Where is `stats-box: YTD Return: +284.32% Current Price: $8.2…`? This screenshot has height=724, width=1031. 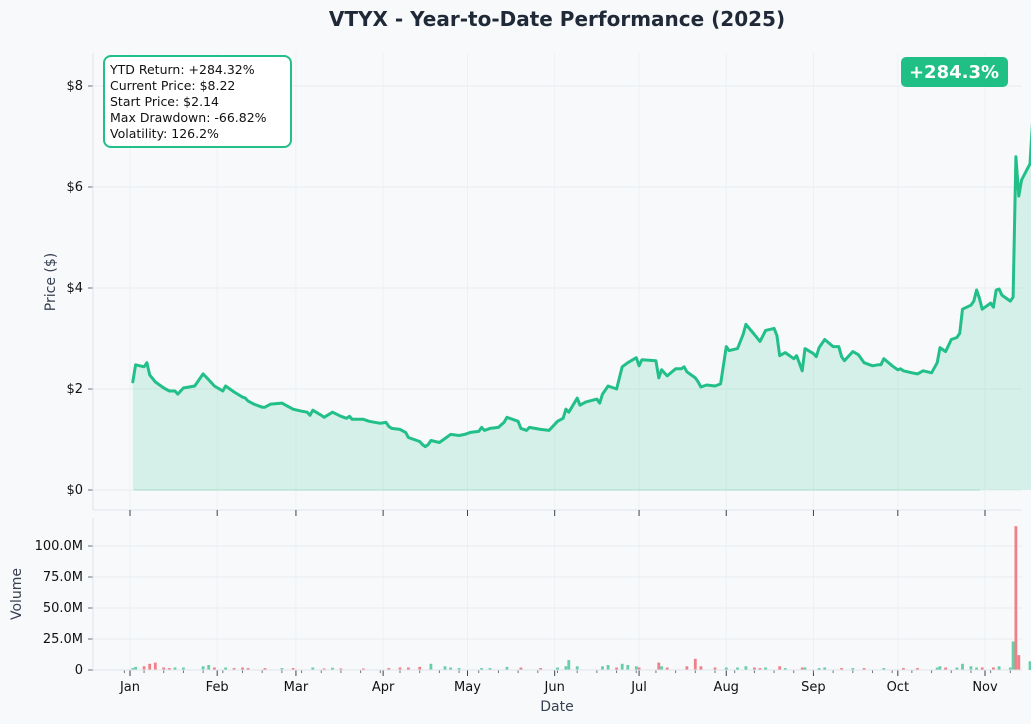 stats-box: YTD Return: +284.32% Current Price: $8.2… is located at coordinates (197, 101).